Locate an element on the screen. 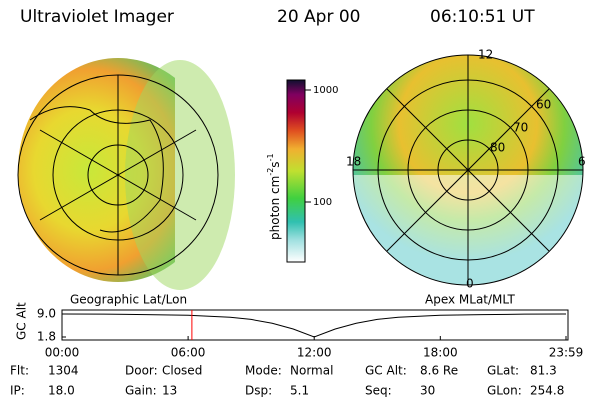 Image resolution: width=600 pixels, height=400 pixels. alt-ytick-label: 9.0 is located at coordinates (46, 314).